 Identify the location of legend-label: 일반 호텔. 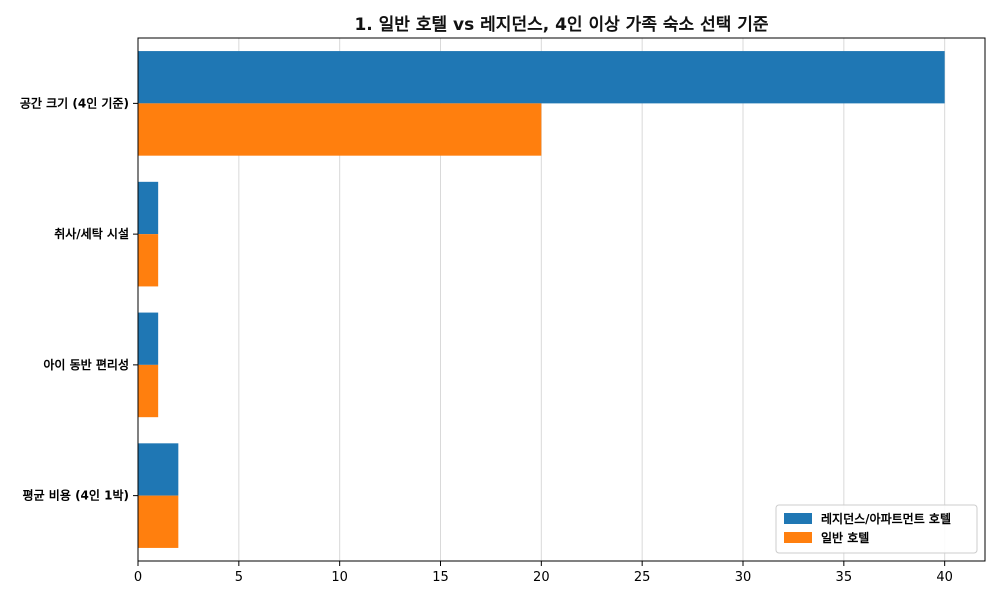
(845, 537).